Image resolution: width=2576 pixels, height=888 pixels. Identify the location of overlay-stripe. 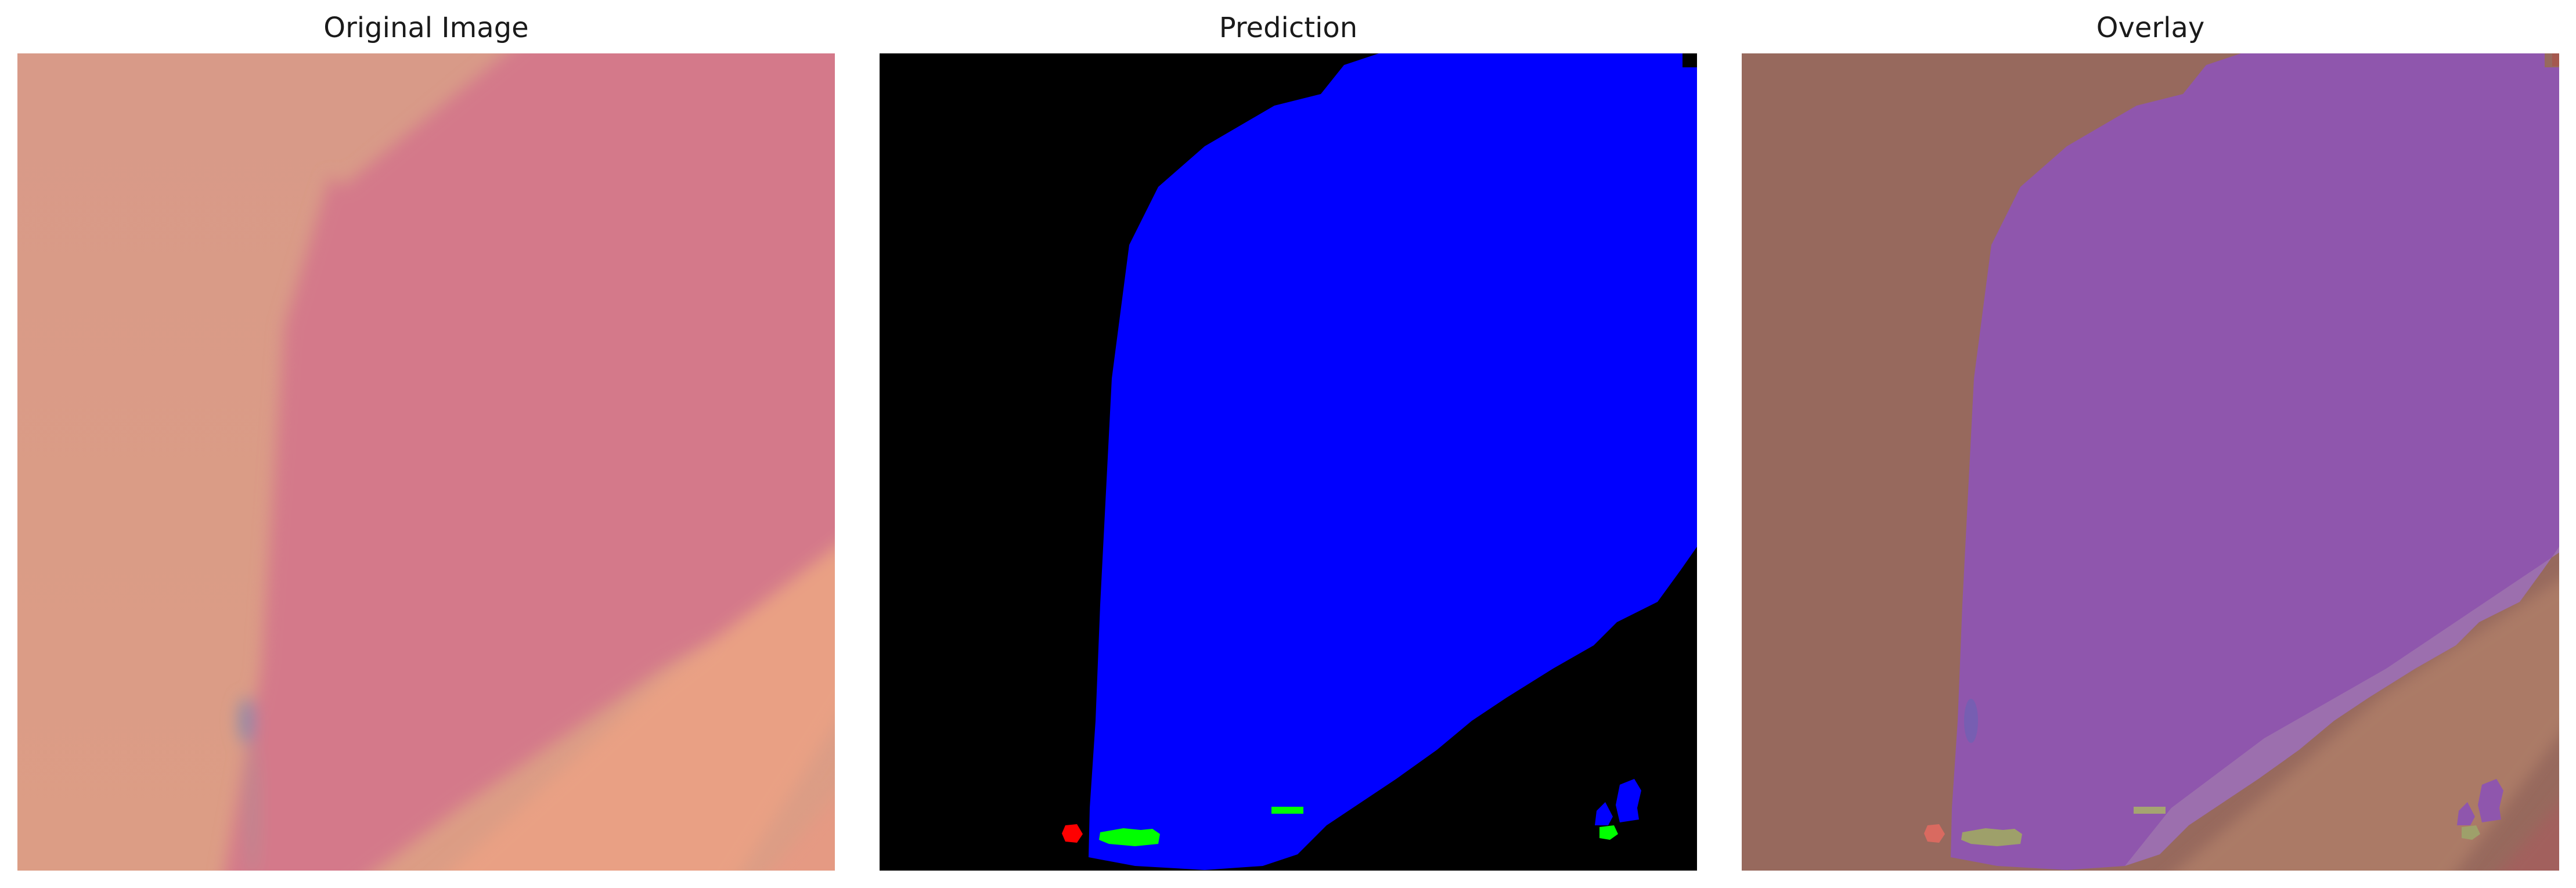
(2368, 725).